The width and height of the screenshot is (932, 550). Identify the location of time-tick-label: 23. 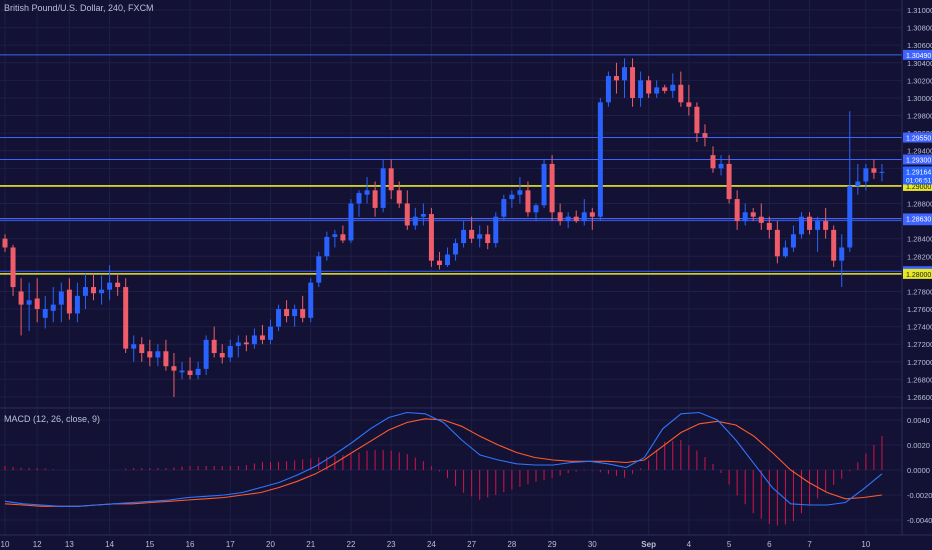
(391, 544).